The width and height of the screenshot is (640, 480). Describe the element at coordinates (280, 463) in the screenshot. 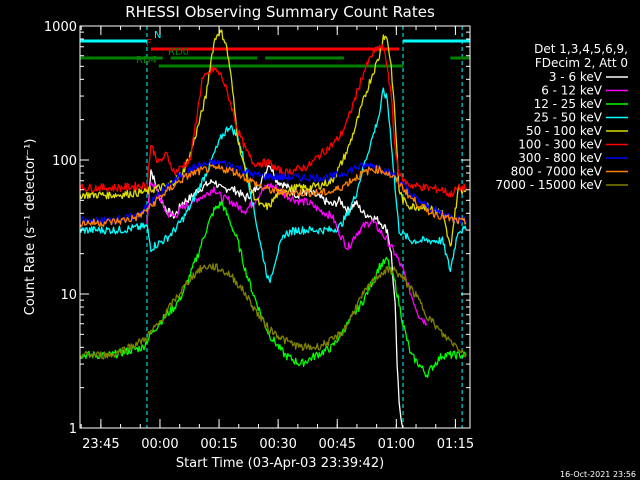

I see `x-axis-label: Start Time (03-Apr-03 23:39:42)` at that location.